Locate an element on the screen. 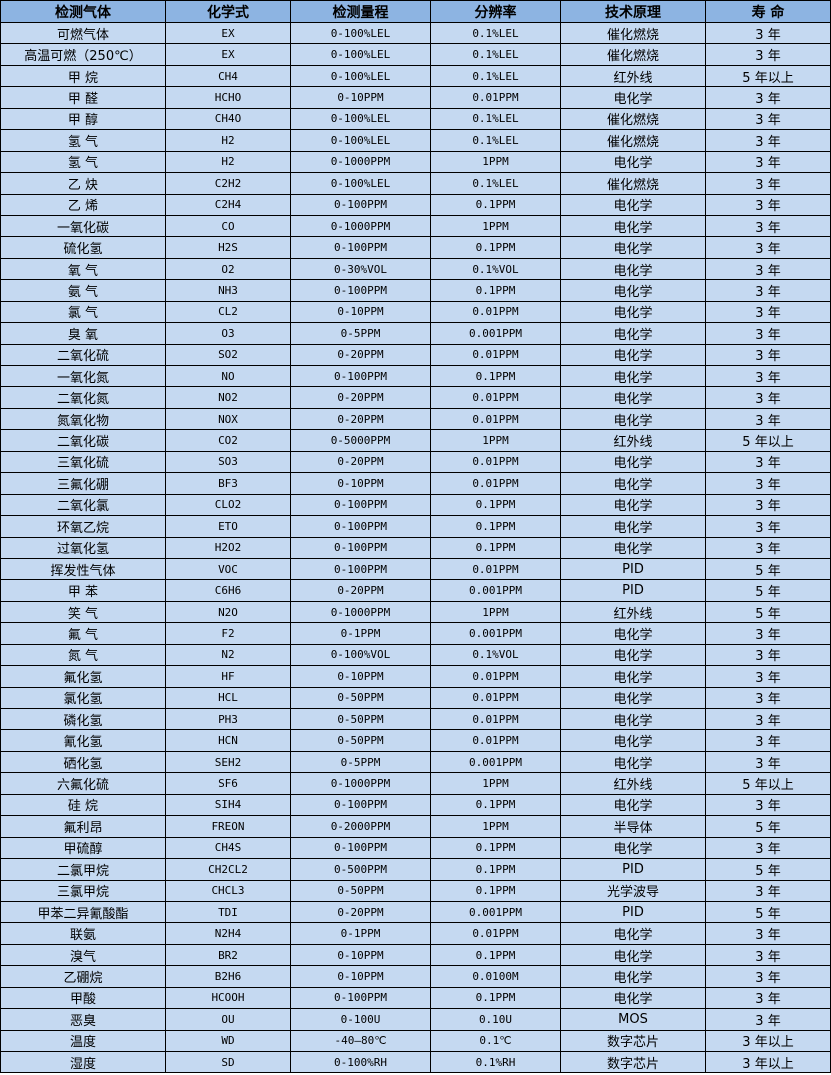 The height and width of the screenshot is (1075, 831). cell-formula: SO2 is located at coordinates (228, 355).